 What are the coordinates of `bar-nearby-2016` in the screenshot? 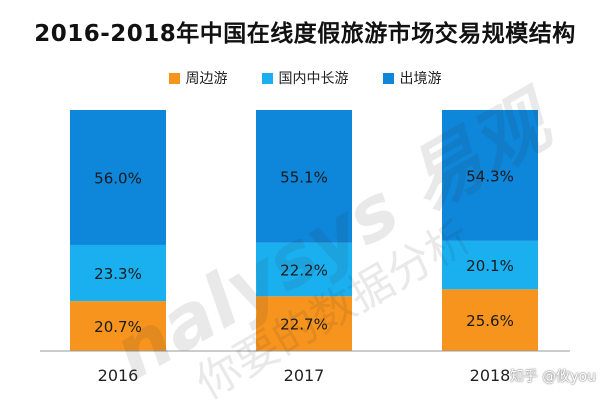 It's located at (118, 326).